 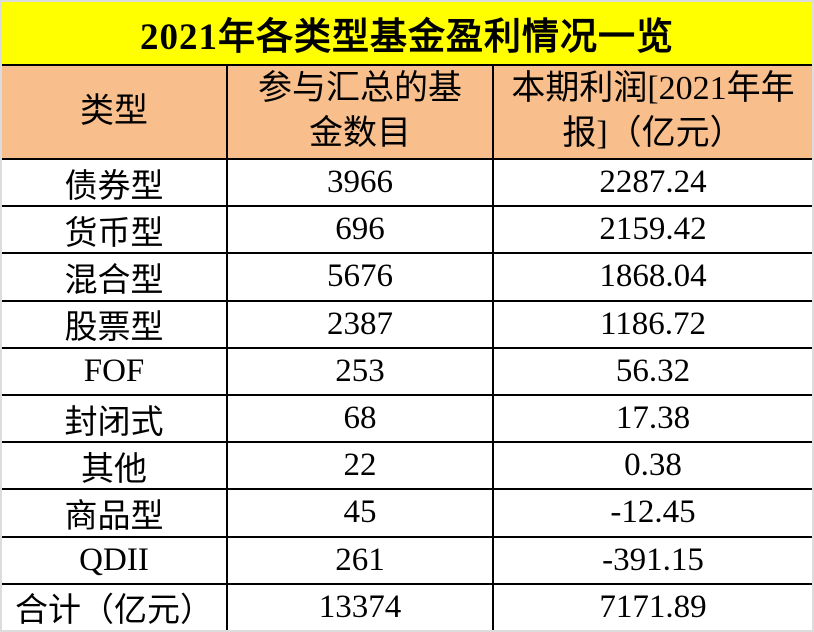 I want to click on cell-fund-count: 3966, so click(x=361, y=182).